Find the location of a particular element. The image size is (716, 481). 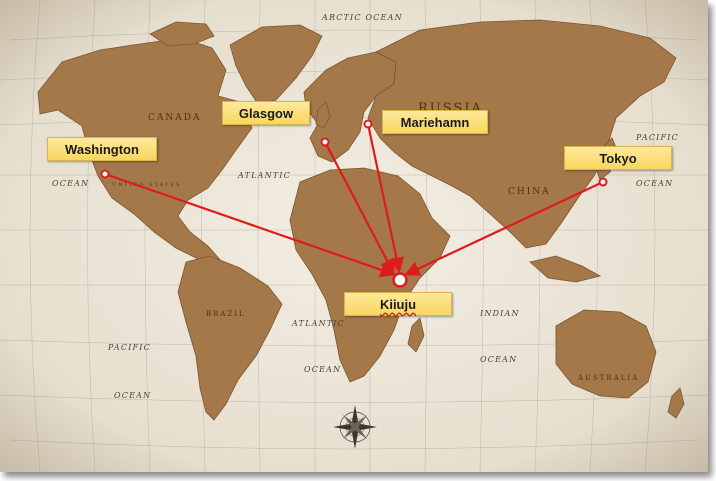

south-america is located at coordinates (230, 338).